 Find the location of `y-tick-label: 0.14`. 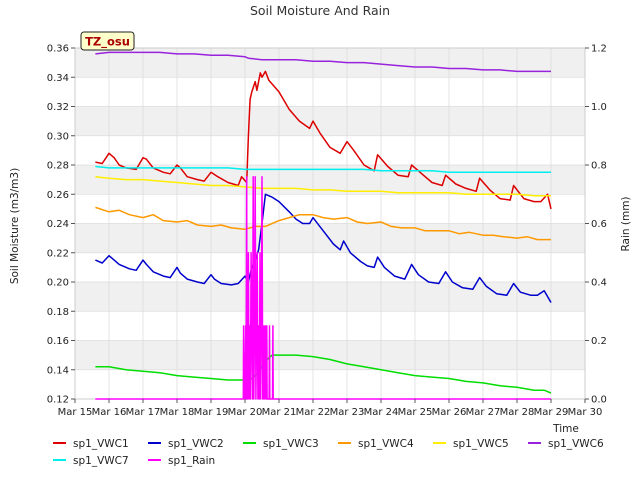

y-tick-label: 0.14 is located at coordinates (58, 370).